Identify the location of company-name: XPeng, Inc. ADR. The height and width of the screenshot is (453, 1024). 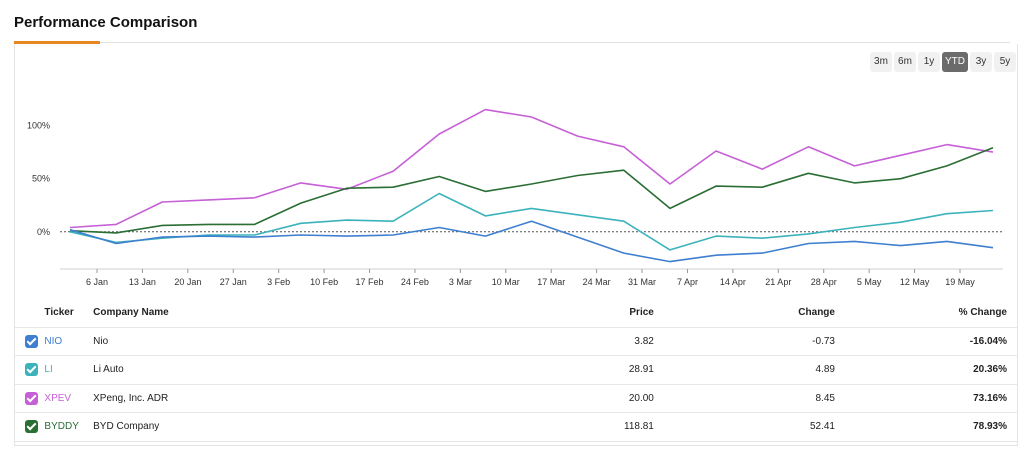
(288, 398).